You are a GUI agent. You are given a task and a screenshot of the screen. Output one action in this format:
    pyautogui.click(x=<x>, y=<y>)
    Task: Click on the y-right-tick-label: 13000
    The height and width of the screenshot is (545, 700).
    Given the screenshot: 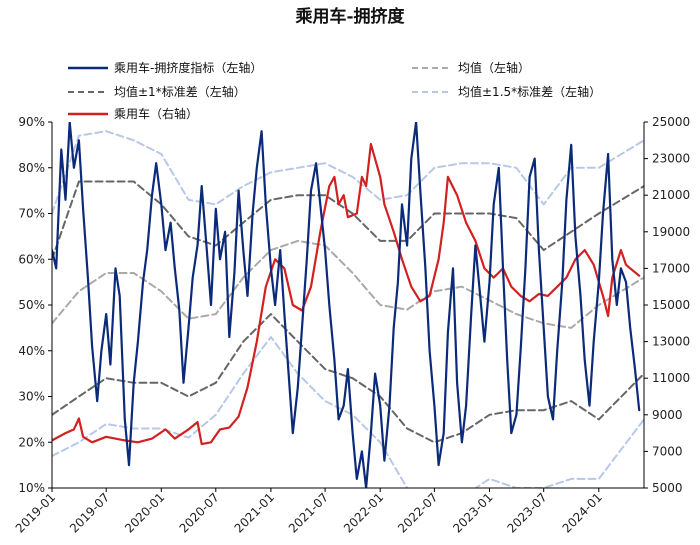 What is the action you would take?
    pyautogui.click(x=671, y=342)
    